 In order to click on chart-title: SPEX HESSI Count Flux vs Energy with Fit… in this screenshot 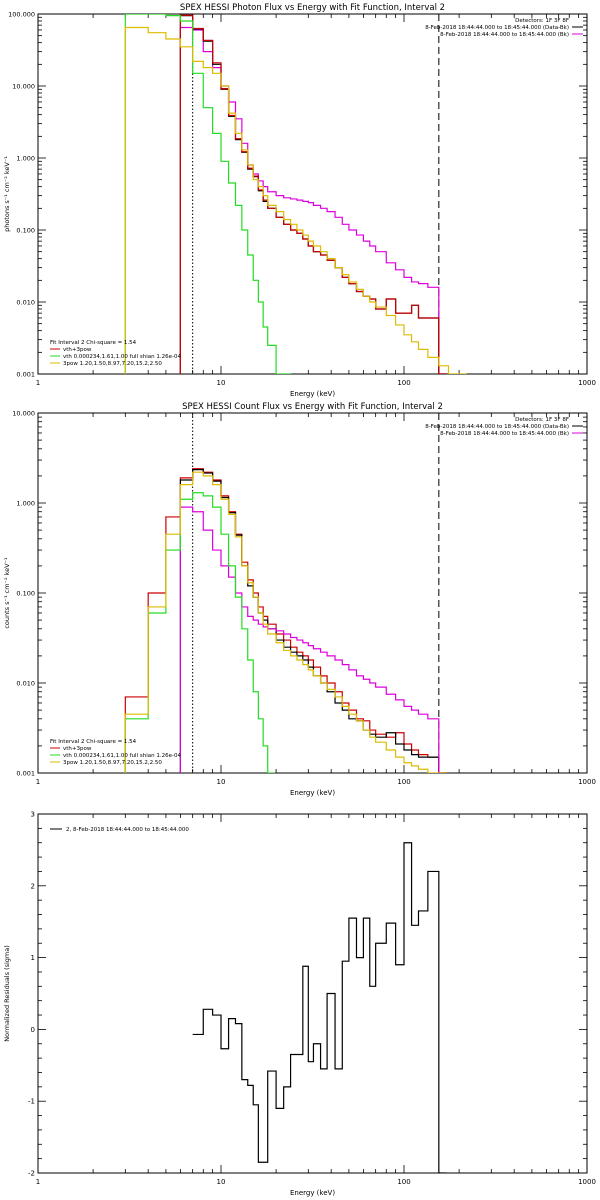, I will do `click(312, 407)`.